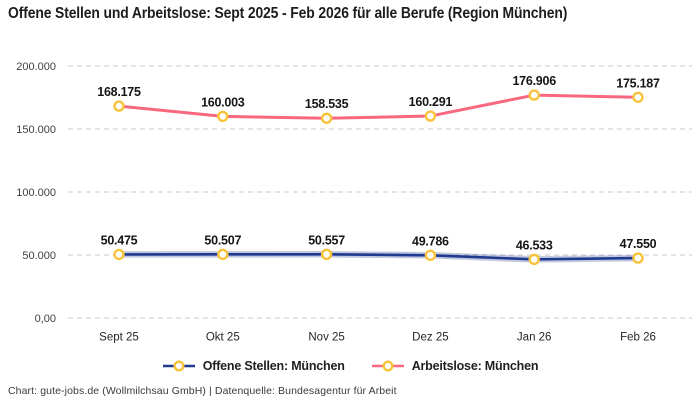 The height and width of the screenshot is (400, 700). What do you see at coordinates (430, 241) in the screenshot?
I see `data-point-label: 49.786` at bounding box center [430, 241].